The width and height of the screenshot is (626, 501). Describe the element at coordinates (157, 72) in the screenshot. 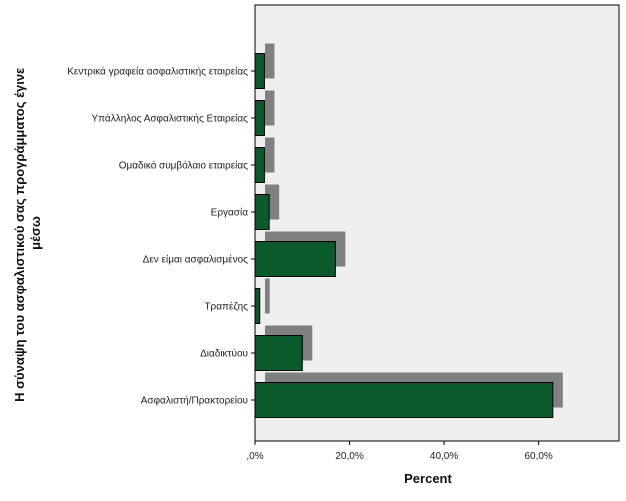

I see `category-label: Κεντρικά γραφεία ασφαλιστικής εταιρείας` at that location.